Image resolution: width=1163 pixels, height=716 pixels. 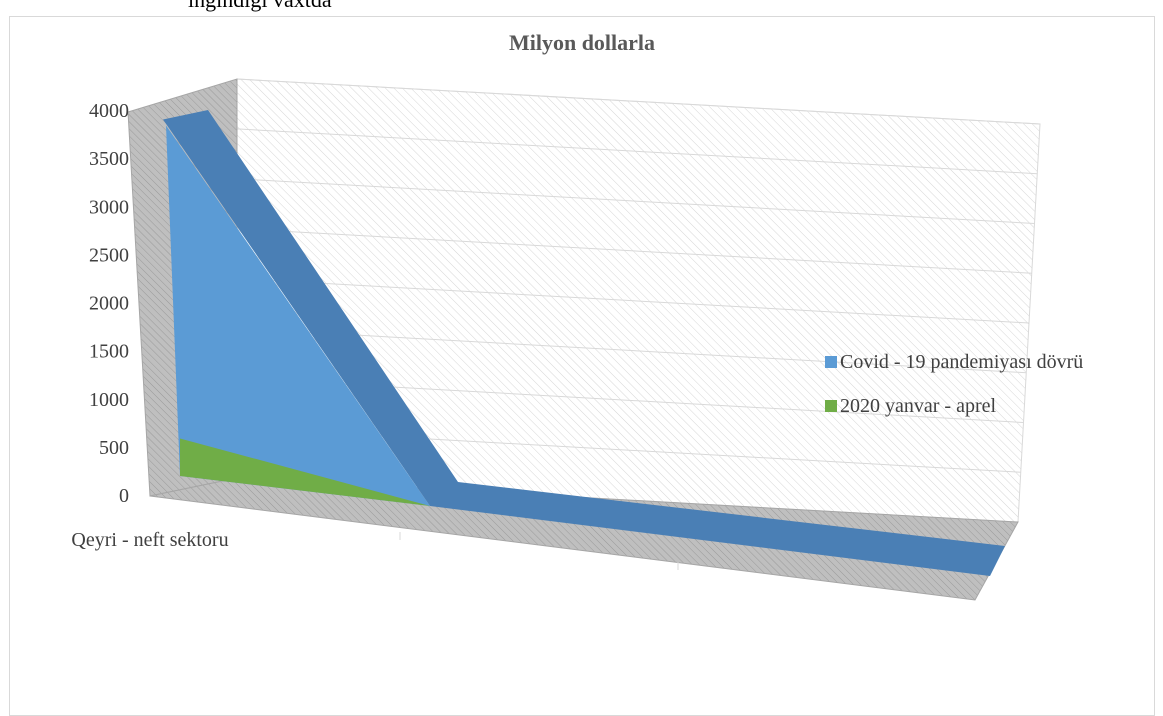 I want to click on y-tick-label-4: 2000, so click(x=109, y=304).